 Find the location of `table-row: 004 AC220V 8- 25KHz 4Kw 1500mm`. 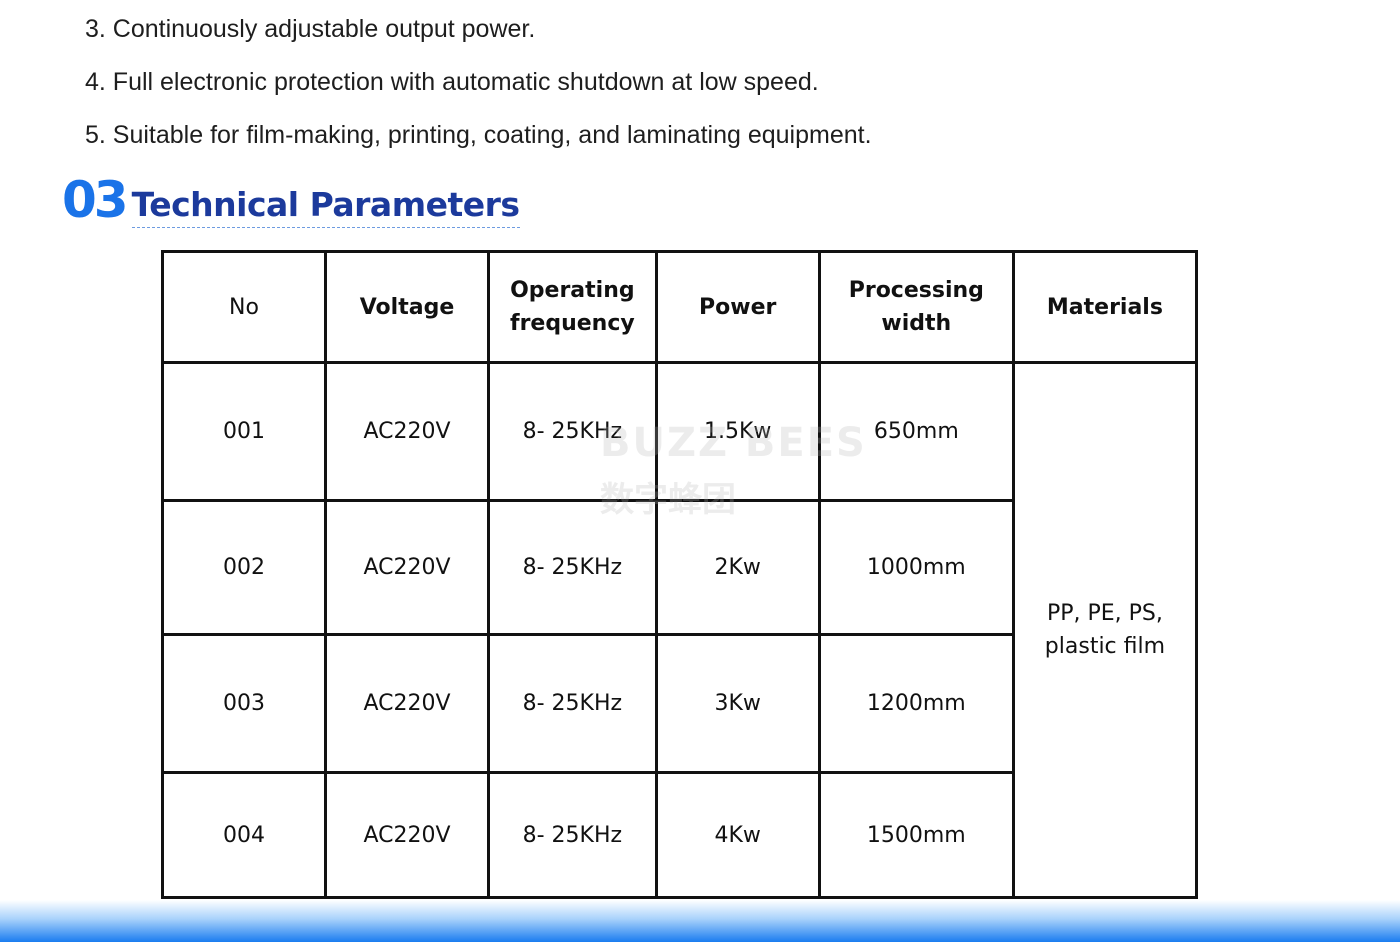

table-row: 004 AC220V 8- 25KHz 4Kw 1500mm is located at coordinates (679, 835).